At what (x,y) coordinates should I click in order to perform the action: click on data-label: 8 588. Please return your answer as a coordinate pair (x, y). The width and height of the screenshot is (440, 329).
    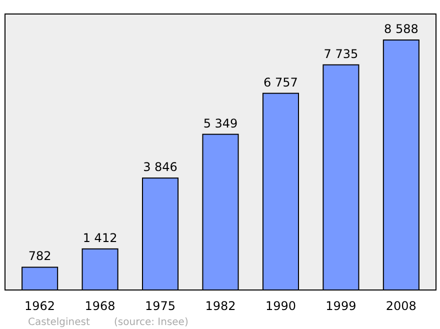
    Looking at the image, I should click on (401, 29).